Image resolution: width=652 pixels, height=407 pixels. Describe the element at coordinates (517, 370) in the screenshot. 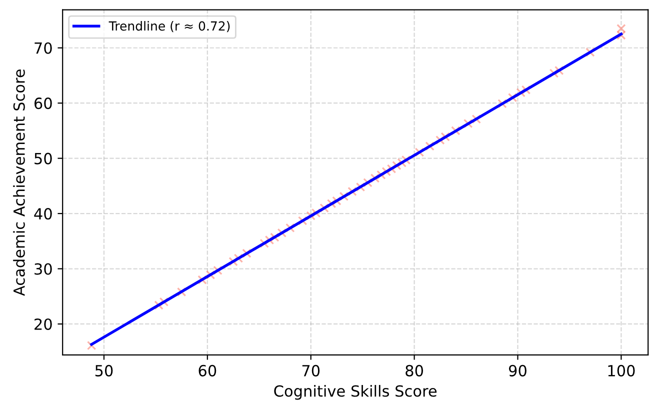

I see `x-tick-label: 90` at that location.